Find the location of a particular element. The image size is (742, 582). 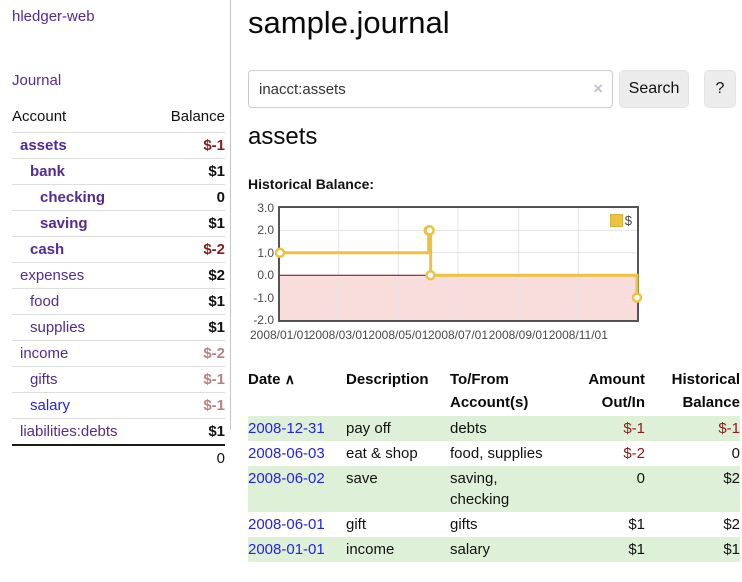

transaction-balance: $-1 is located at coordinates (729, 428).